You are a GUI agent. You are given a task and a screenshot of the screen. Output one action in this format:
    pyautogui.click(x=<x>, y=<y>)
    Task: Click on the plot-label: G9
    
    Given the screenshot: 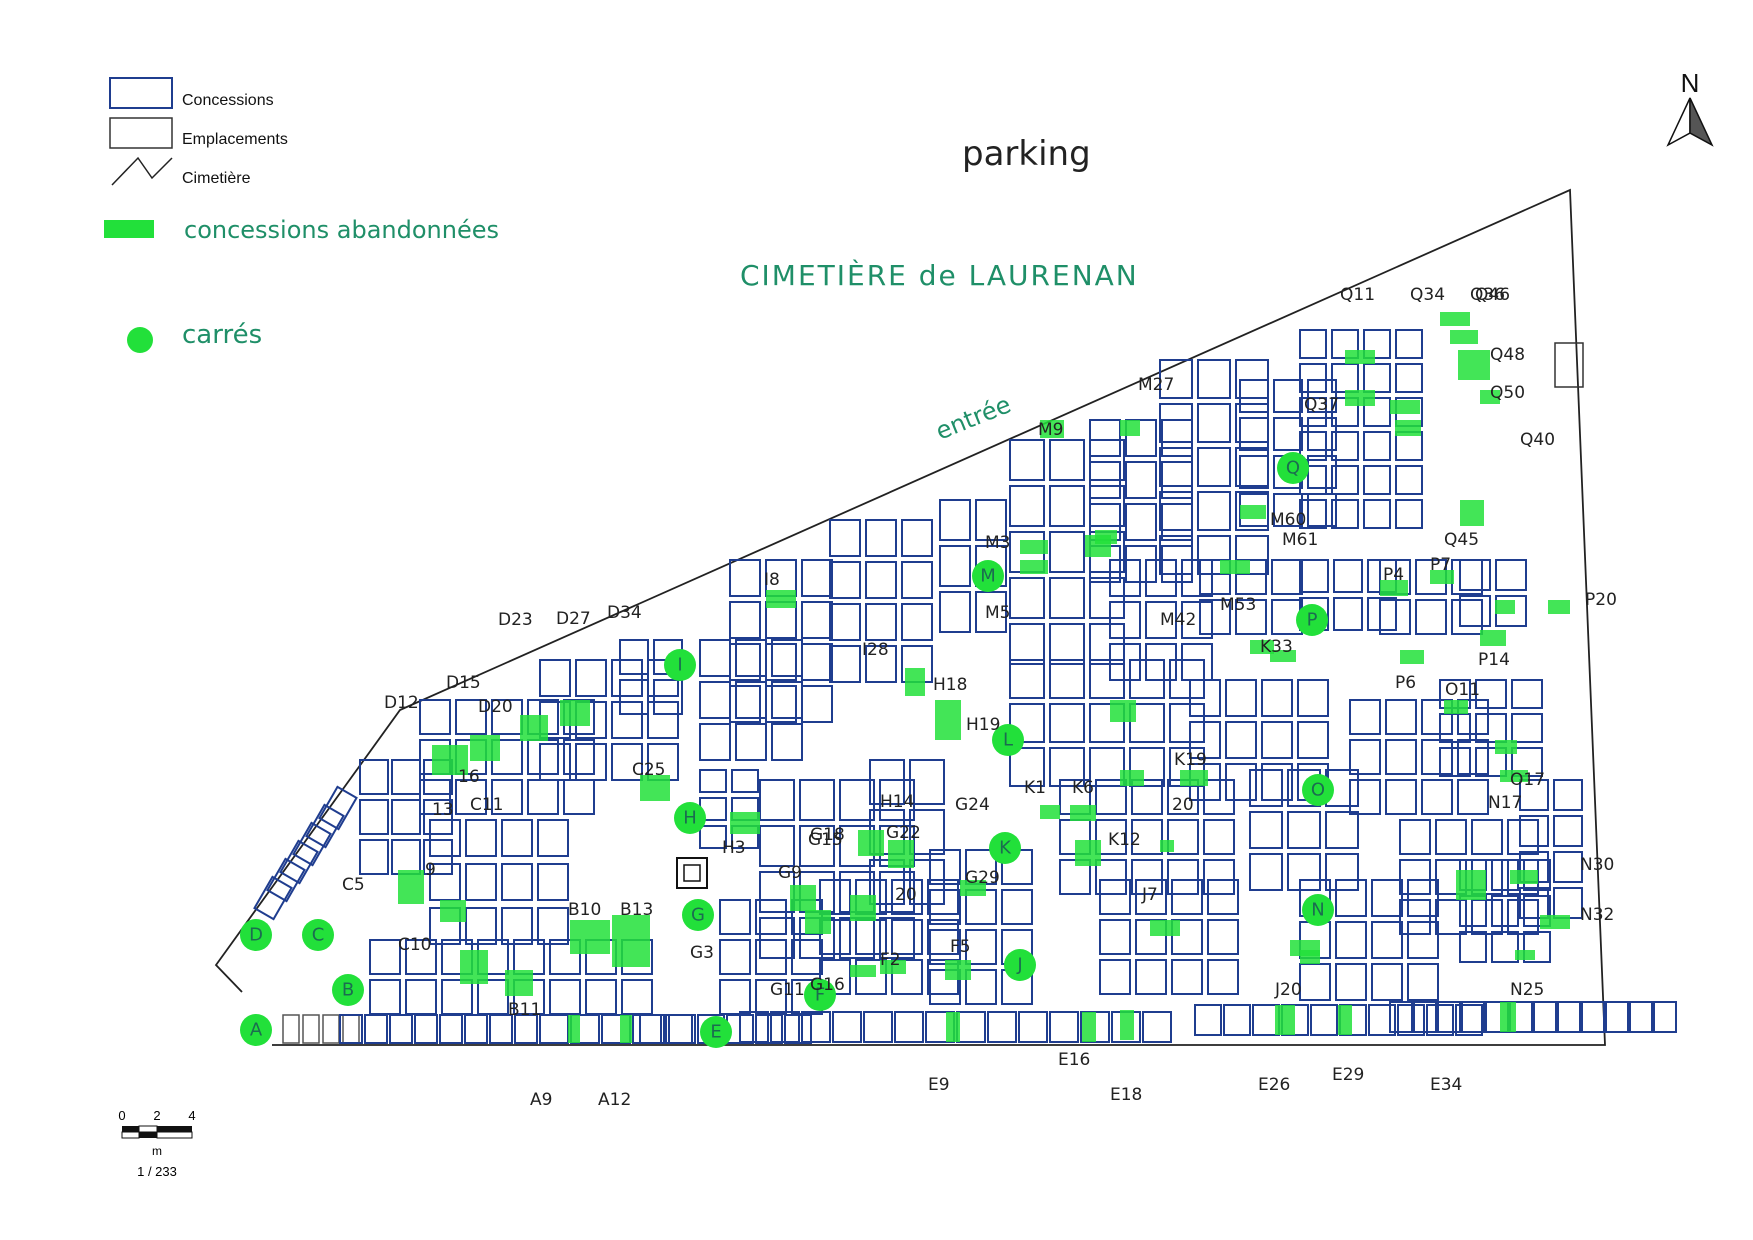 What is the action you would take?
    pyautogui.click(x=790, y=873)
    